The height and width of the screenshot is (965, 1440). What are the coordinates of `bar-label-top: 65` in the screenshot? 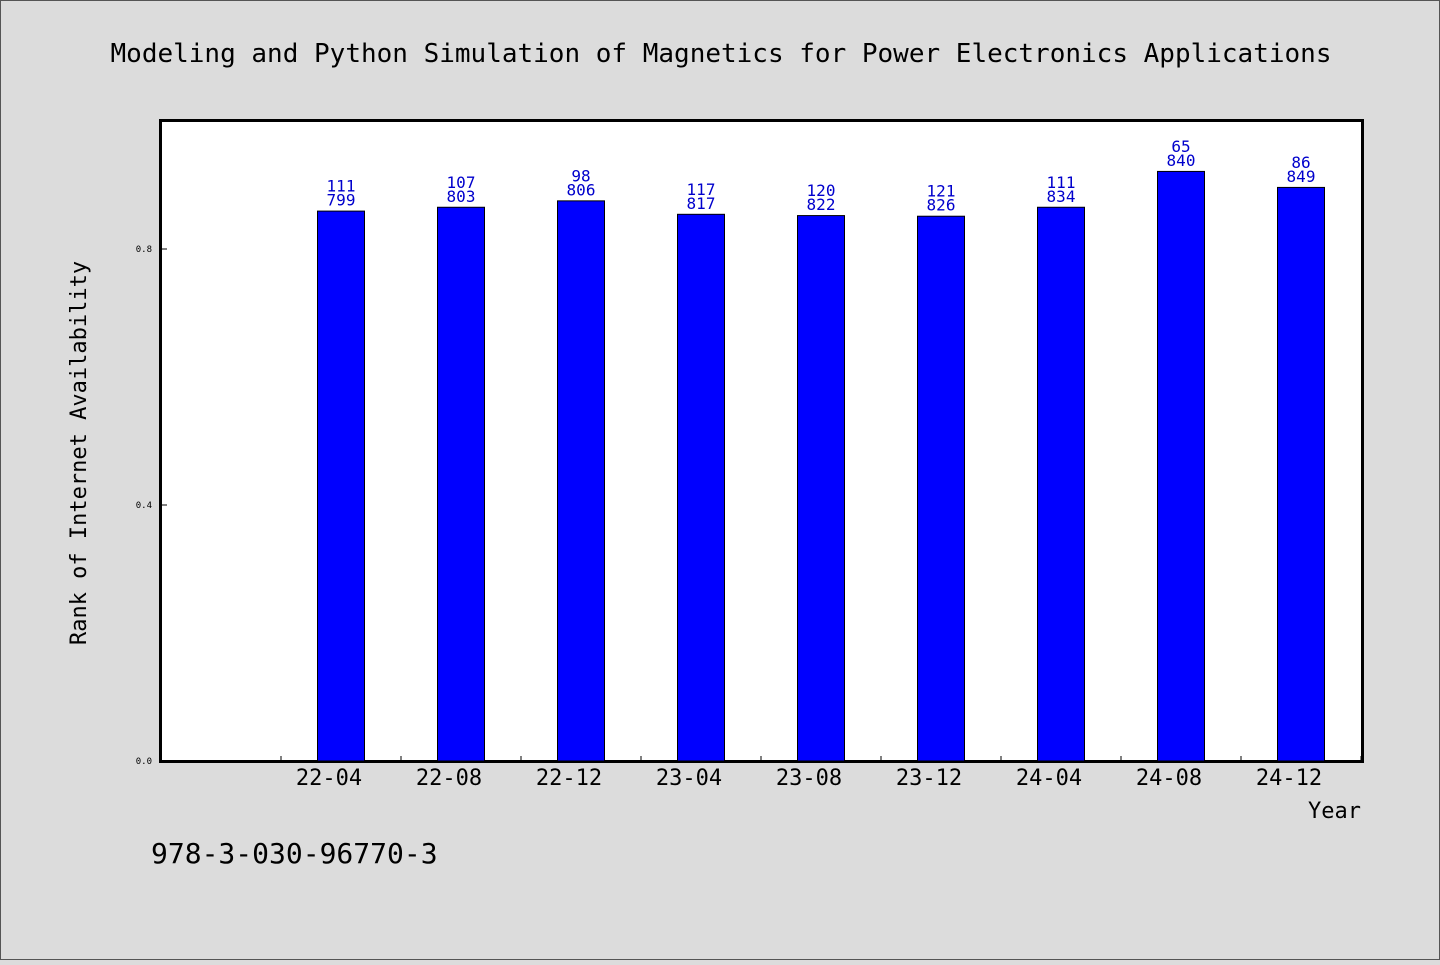 It's located at (1180, 146).